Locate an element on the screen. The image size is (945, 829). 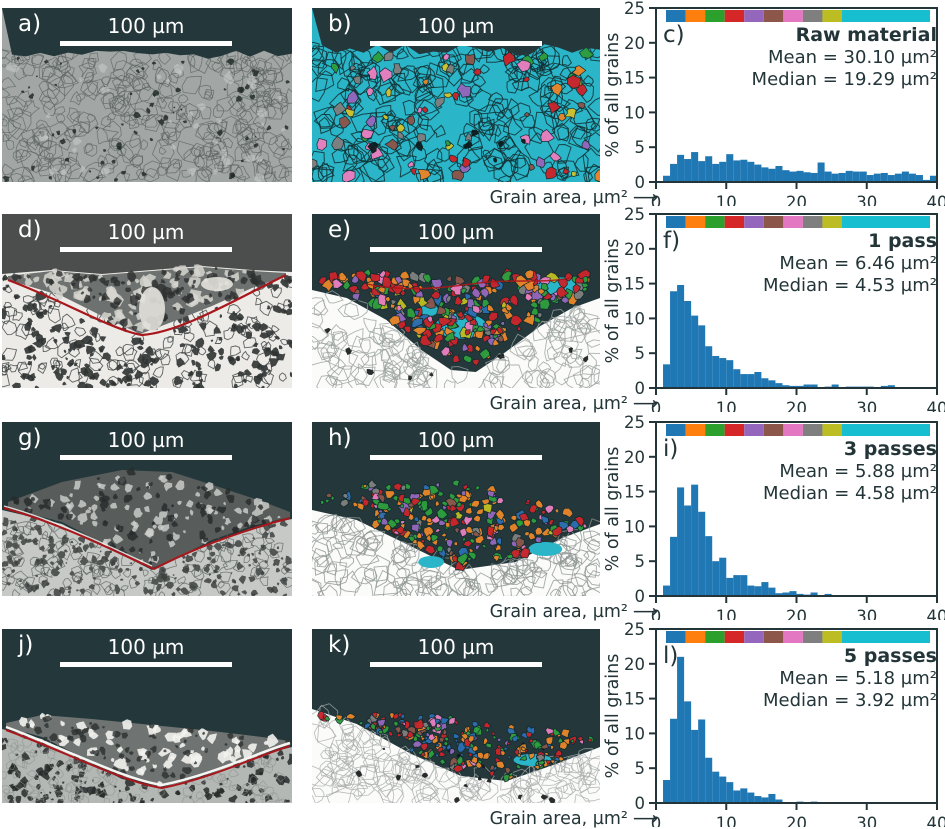
panel-k-grain-map: k) 100 µm is located at coordinates (456, 716).